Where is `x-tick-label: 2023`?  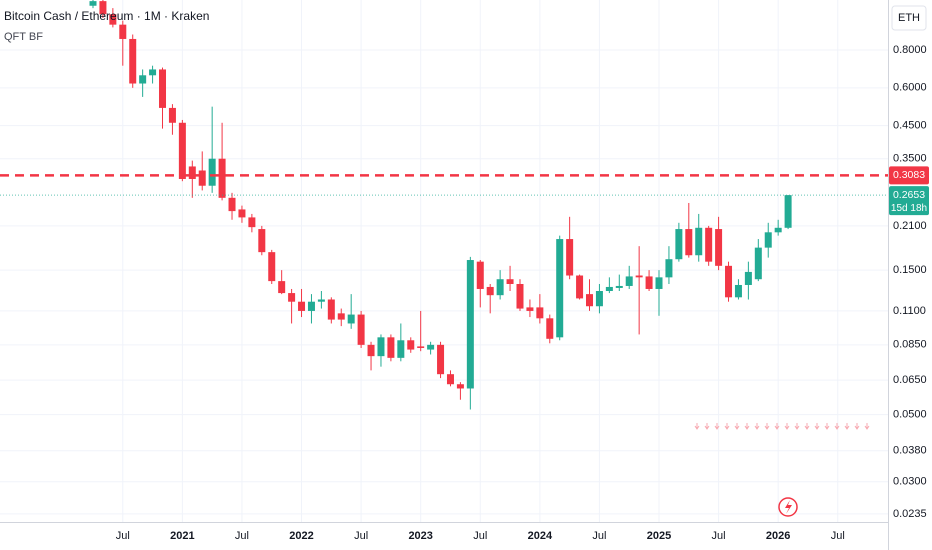 x-tick-label: 2023 is located at coordinates (420, 536).